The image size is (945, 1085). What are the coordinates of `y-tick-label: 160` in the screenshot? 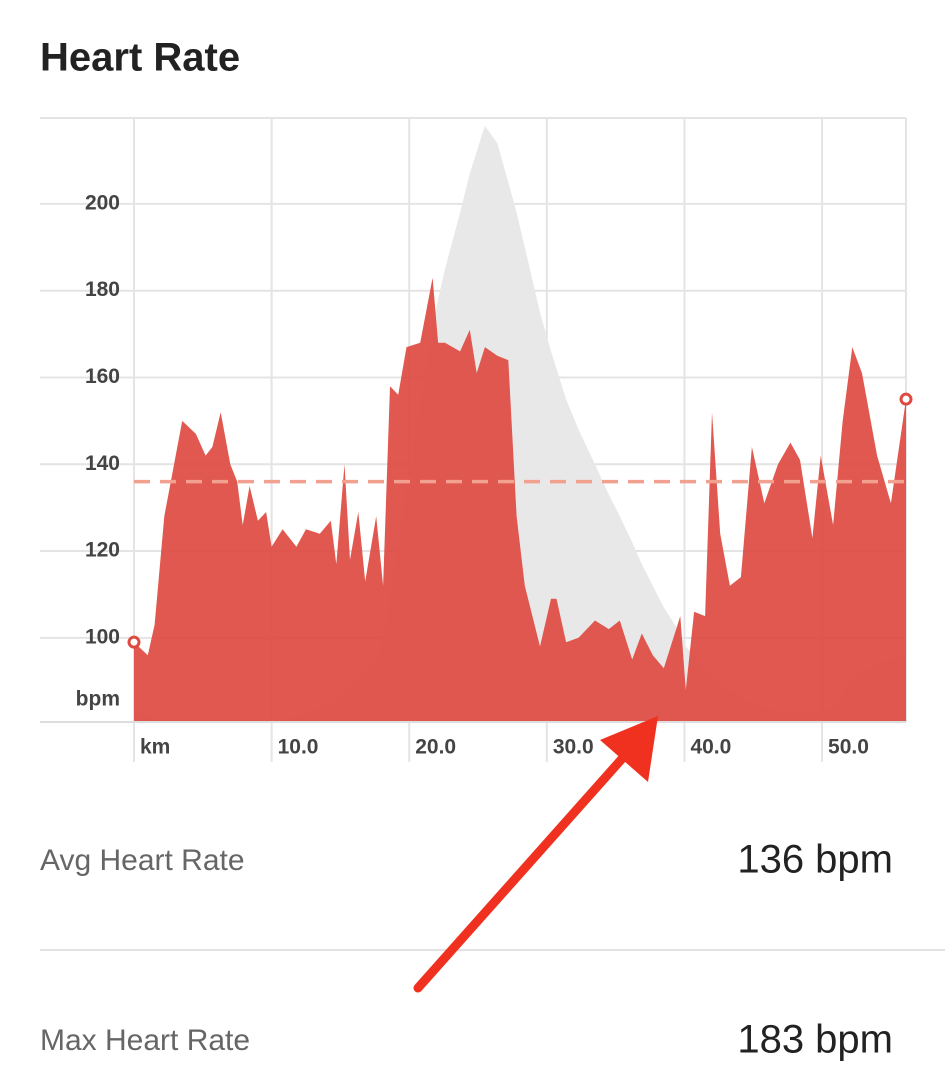 It's located at (102, 376).